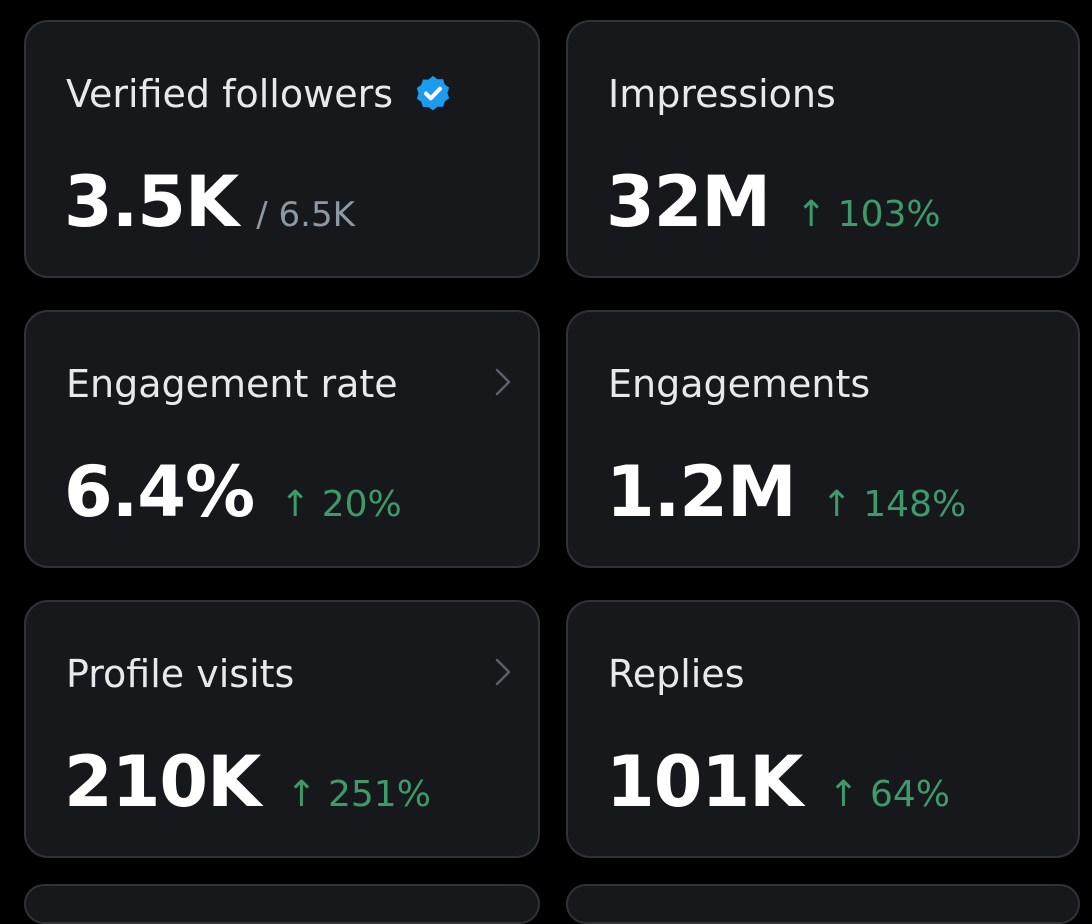 The image size is (1092, 924). I want to click on verified-followers-label-row: Verified followers, so click(260, 94).